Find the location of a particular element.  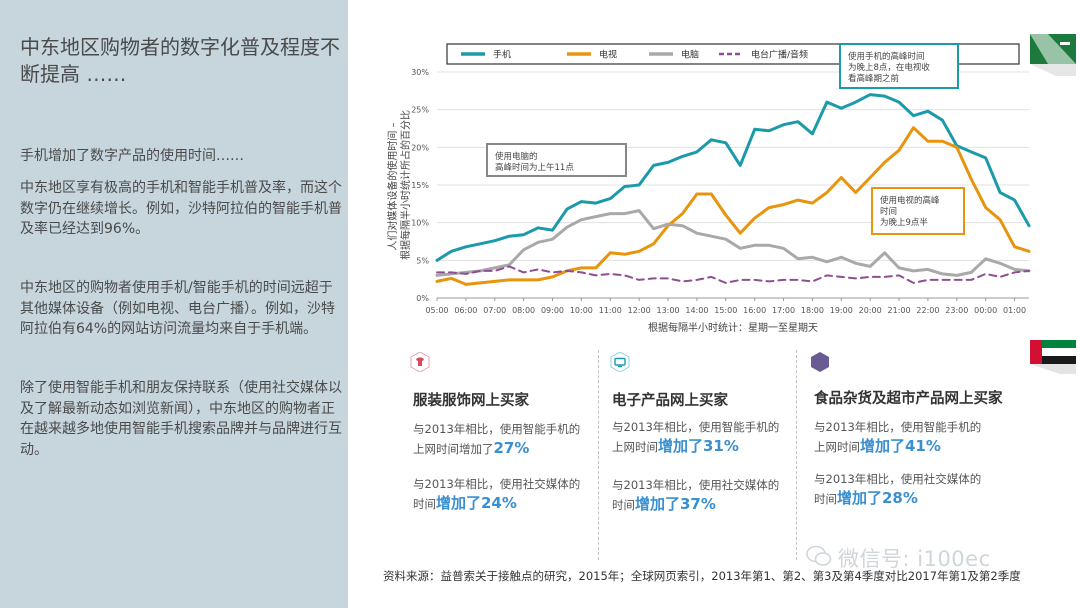

uae-flag-icon is located at coordinates (1053, 357).